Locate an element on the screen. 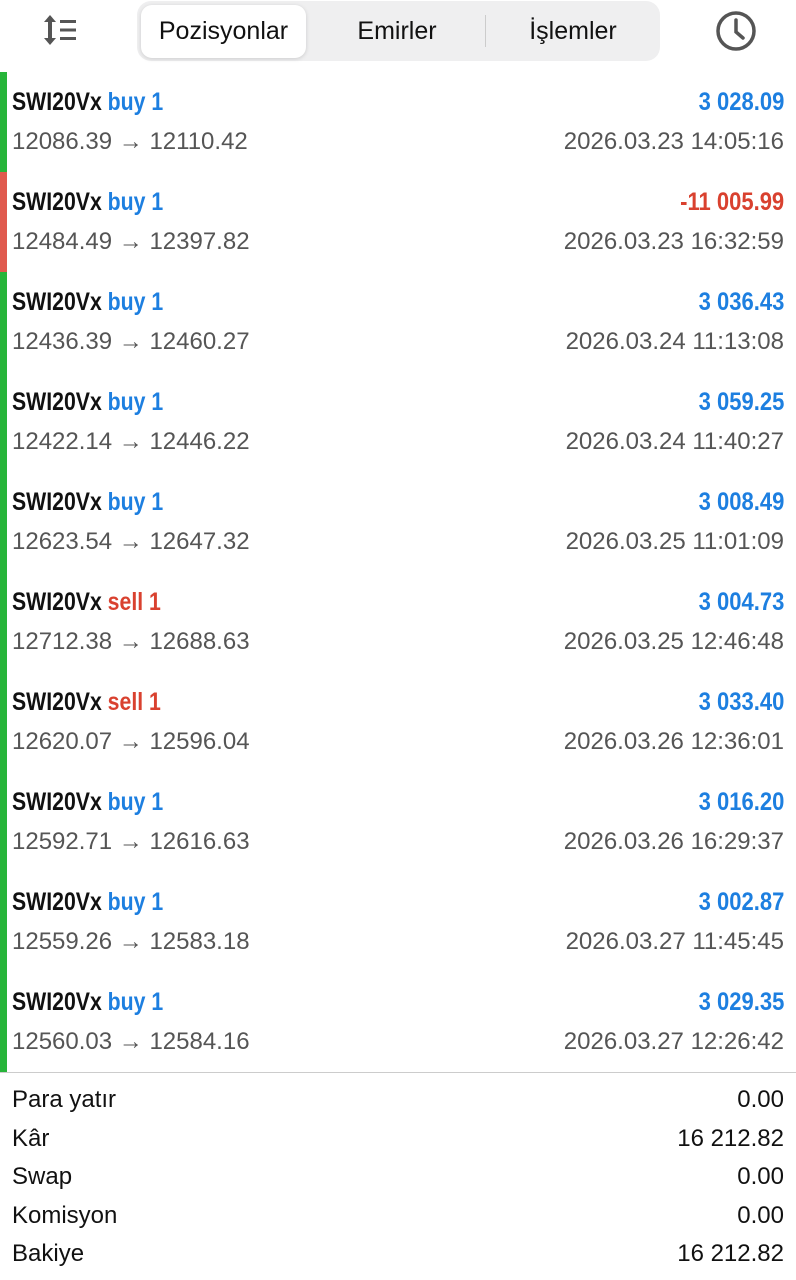  summary-label: Bakiye is located at coordinates (48, 1253).